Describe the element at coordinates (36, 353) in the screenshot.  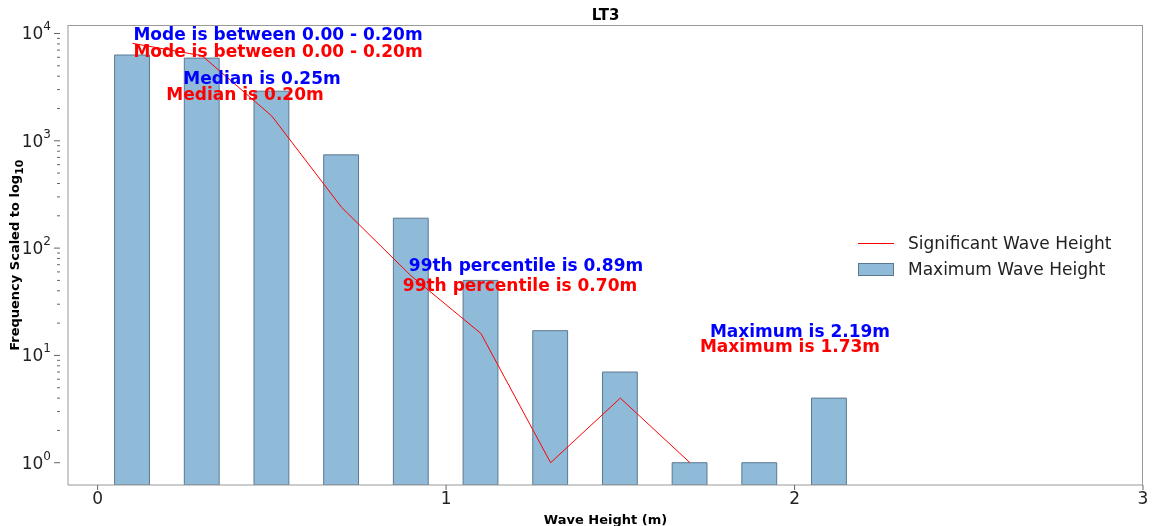
I see `y-tick-label: 10$^{1}$` at that location.